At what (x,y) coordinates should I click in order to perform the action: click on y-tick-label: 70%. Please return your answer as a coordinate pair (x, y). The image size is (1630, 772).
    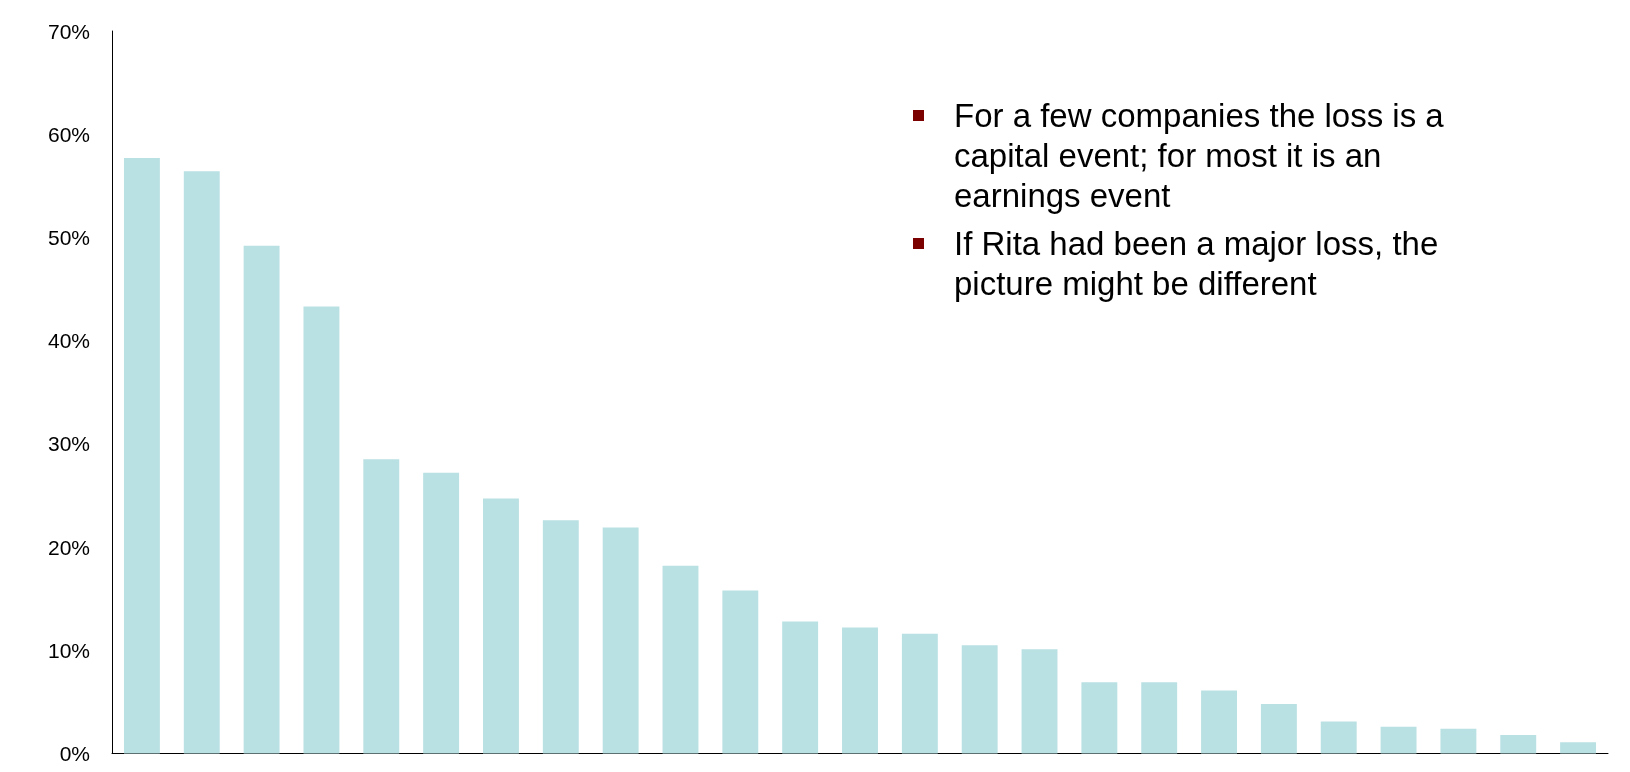
    Looking at the image, I should click on (68, 31).